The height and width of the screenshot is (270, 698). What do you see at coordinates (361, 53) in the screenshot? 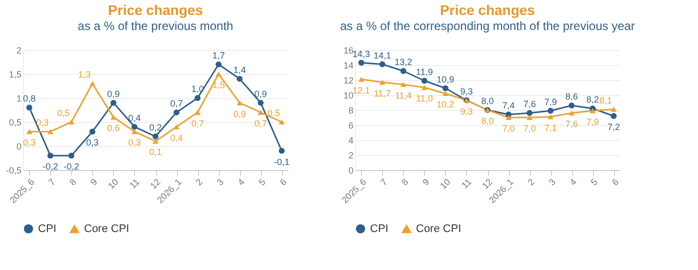
I see `data-label: 14,3` at bounding box center [361, 53].